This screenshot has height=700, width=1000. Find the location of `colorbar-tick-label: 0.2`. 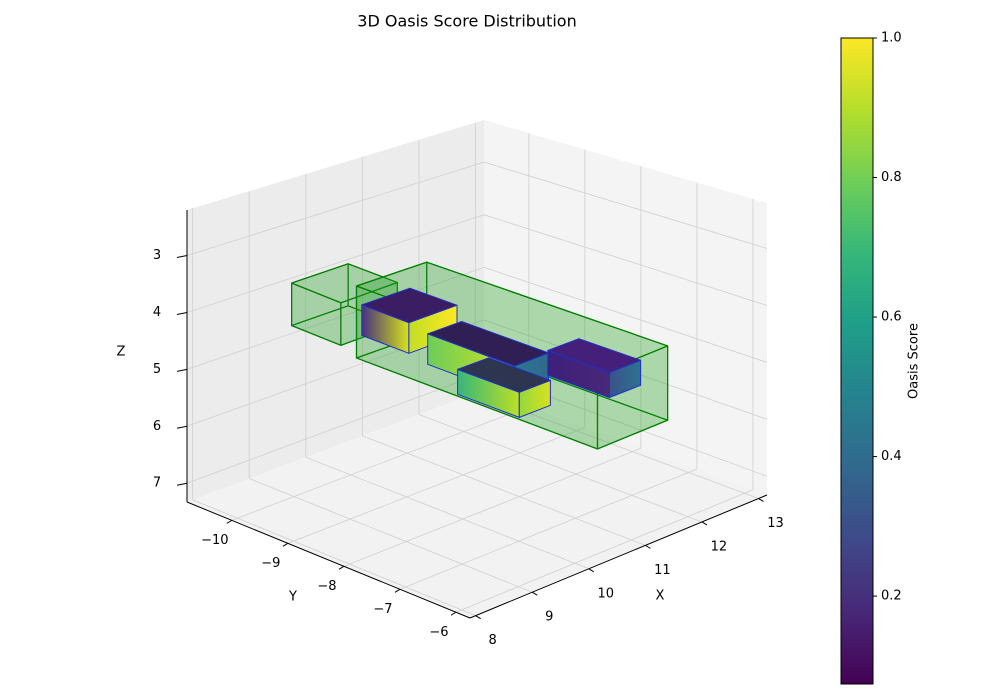

colorbar-tick-label: 0.2 is located at coordinates (891, 596).